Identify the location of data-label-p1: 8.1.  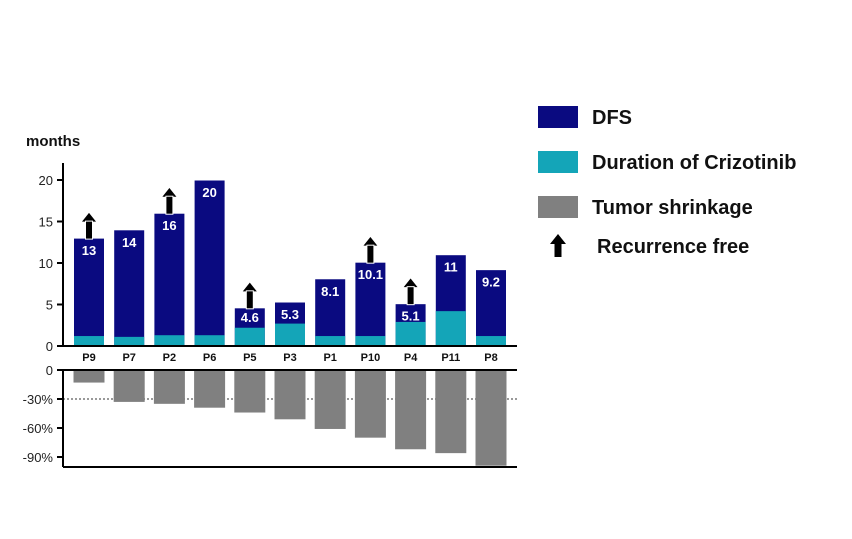
(330, 291).